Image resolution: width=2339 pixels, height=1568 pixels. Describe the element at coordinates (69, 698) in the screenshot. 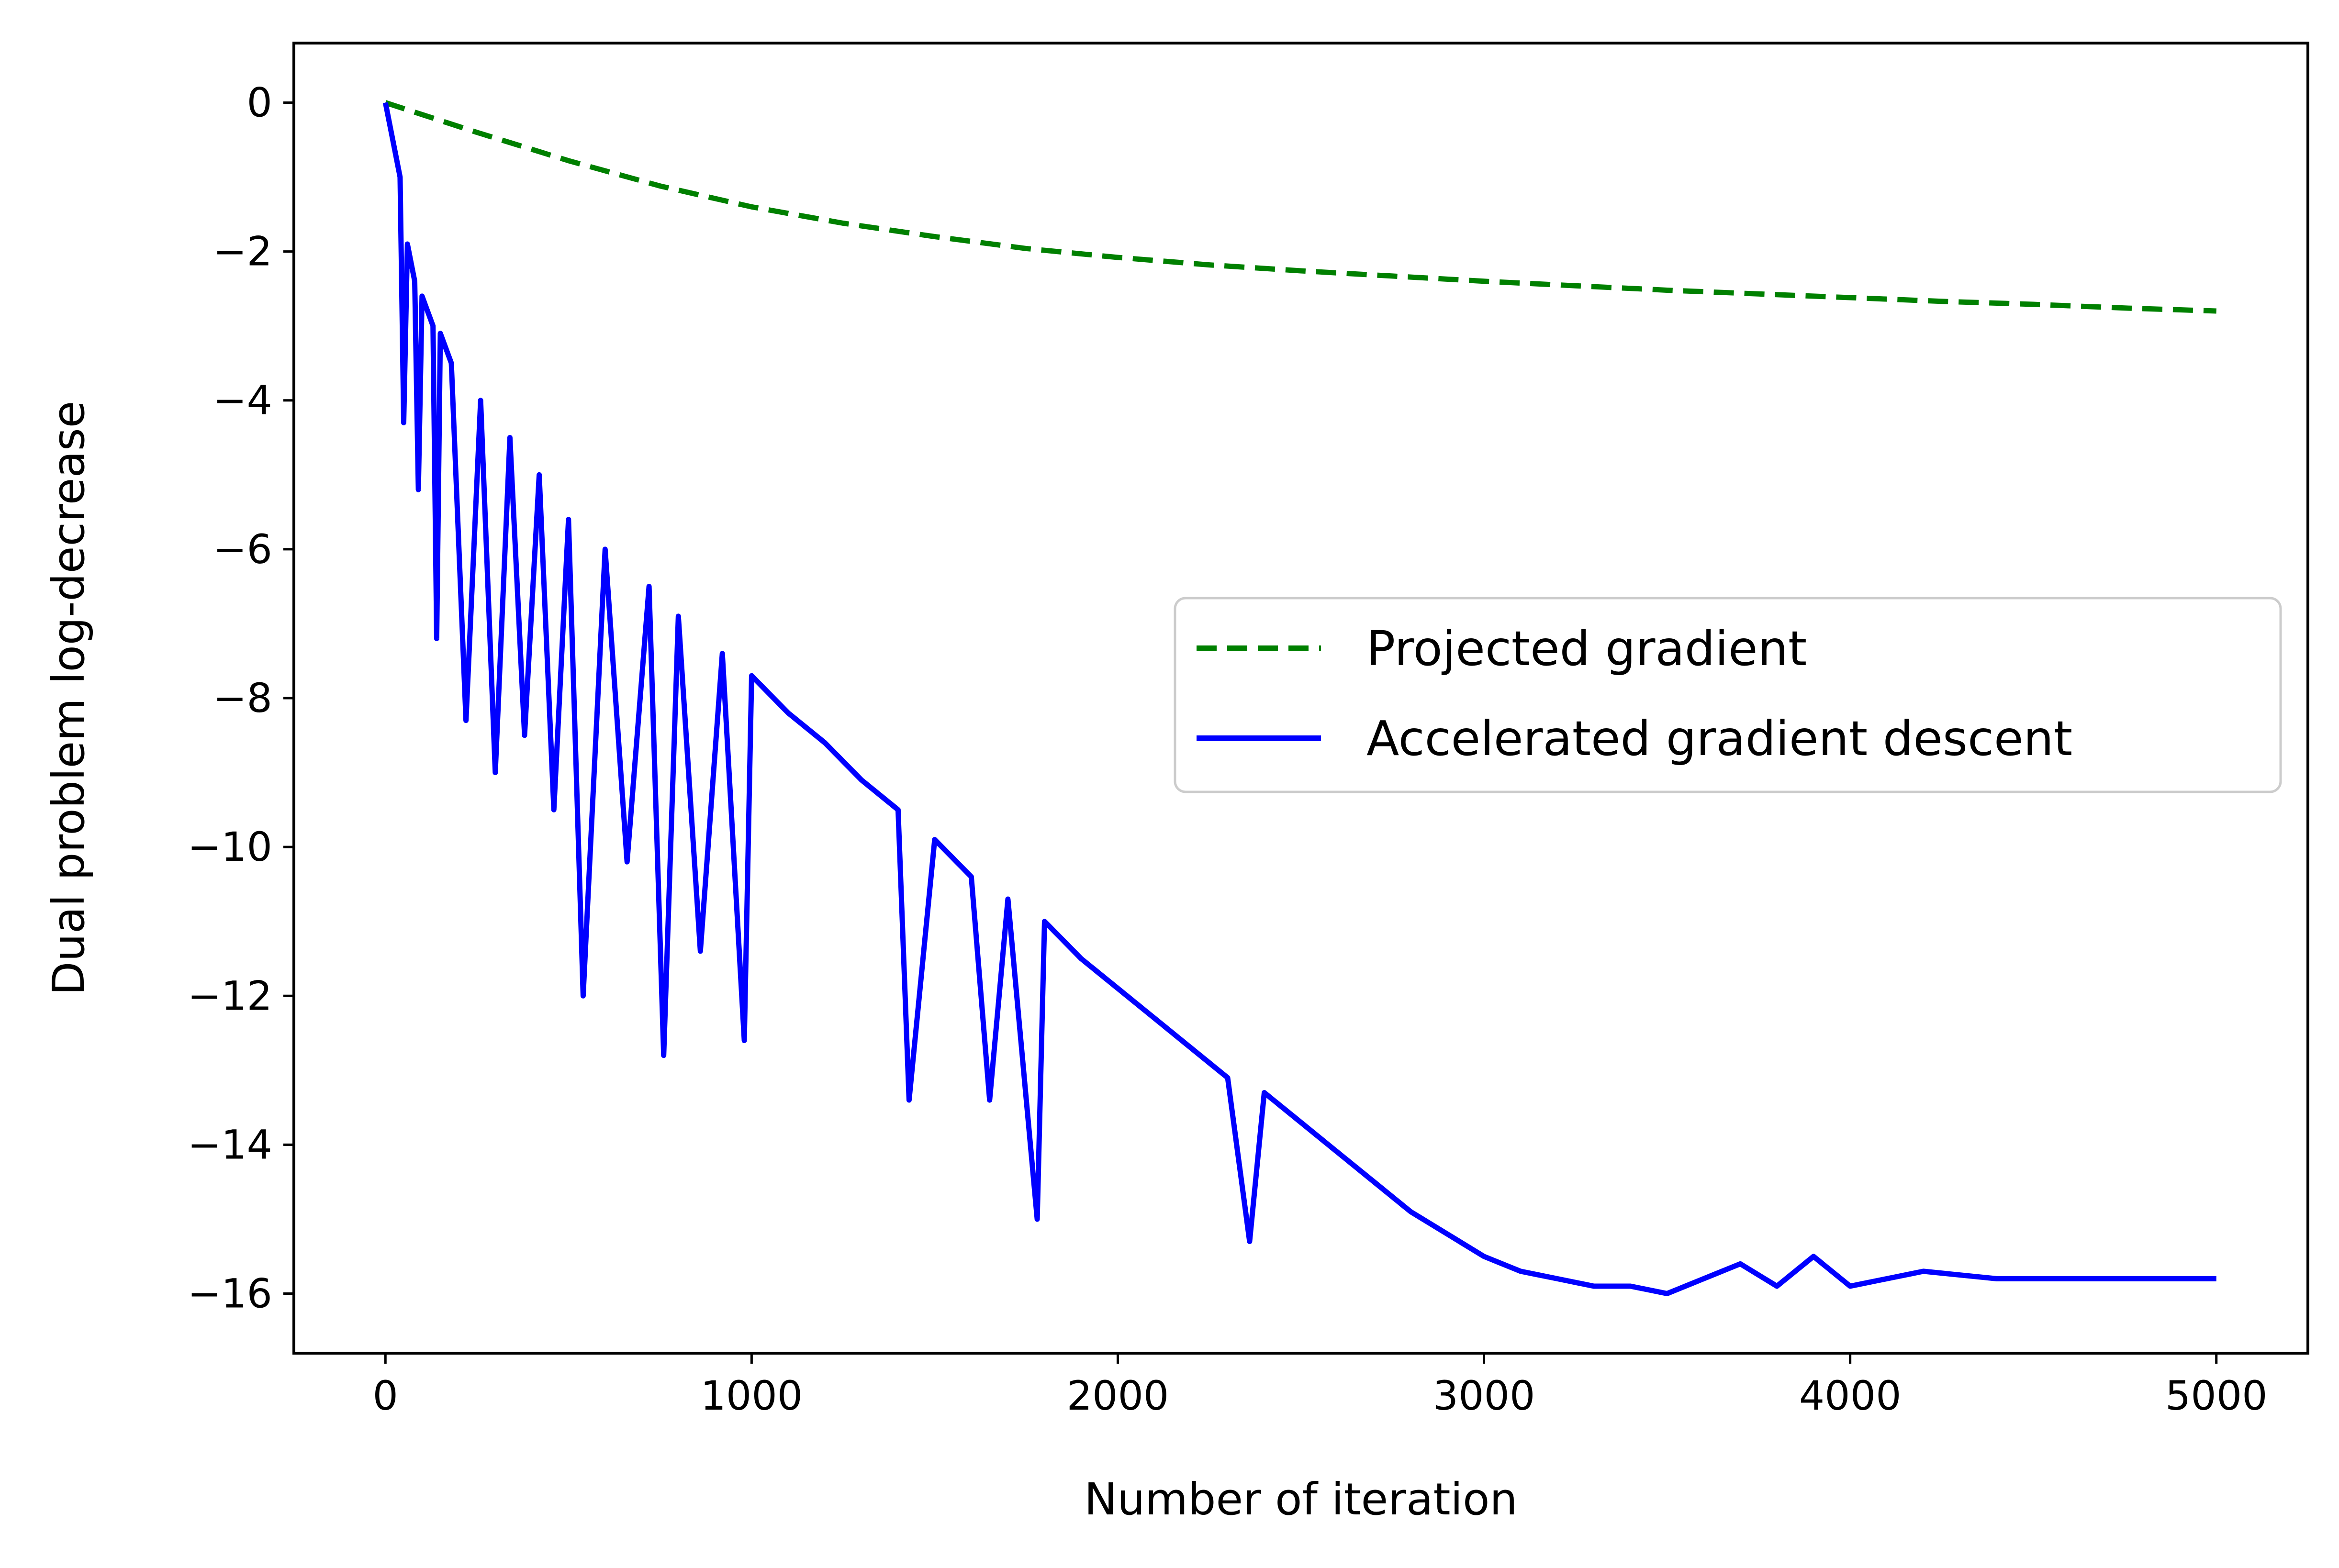

I see `y-axis-label: Dual problem log-decrease` at that location.